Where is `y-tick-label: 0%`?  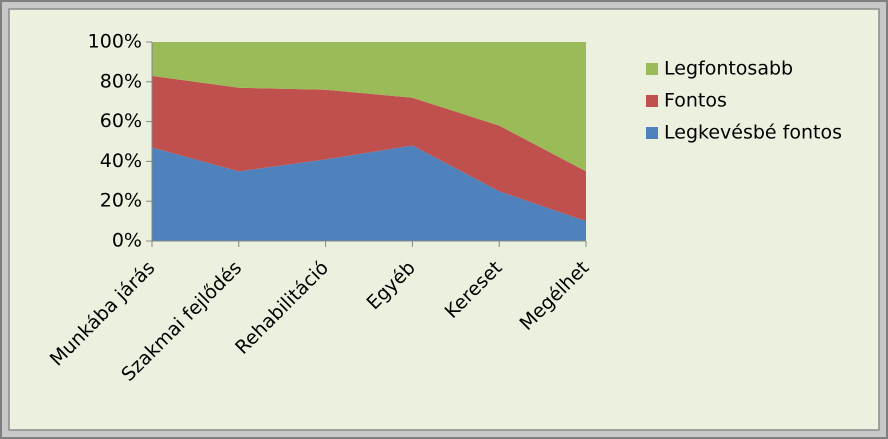
y-tick-label: 0% is located at coordinates (127, 241).